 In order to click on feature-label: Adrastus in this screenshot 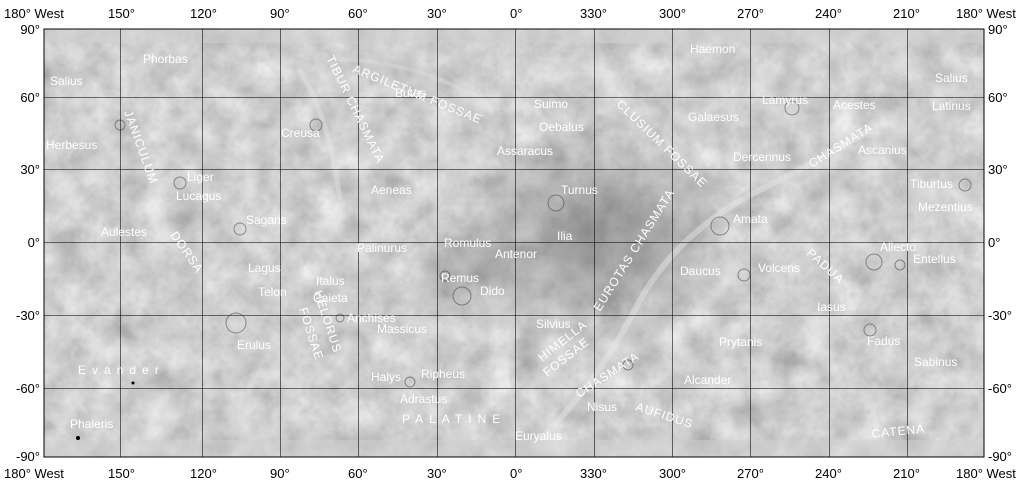, I will do `click(423, 399)`.